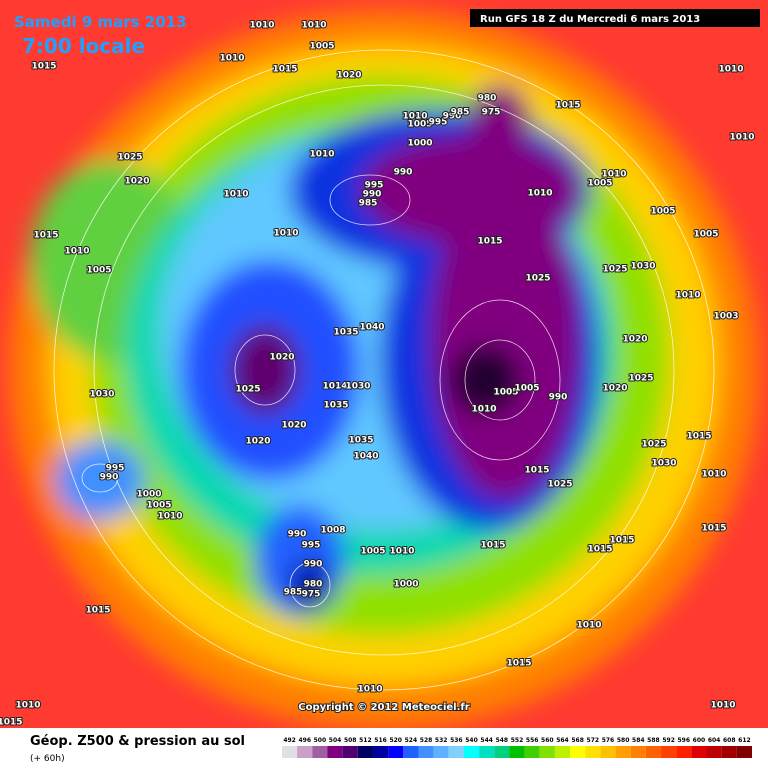  Describe the element at coordinates (395, 740) in the screenshot. I see `legend-label: 520` at that location.